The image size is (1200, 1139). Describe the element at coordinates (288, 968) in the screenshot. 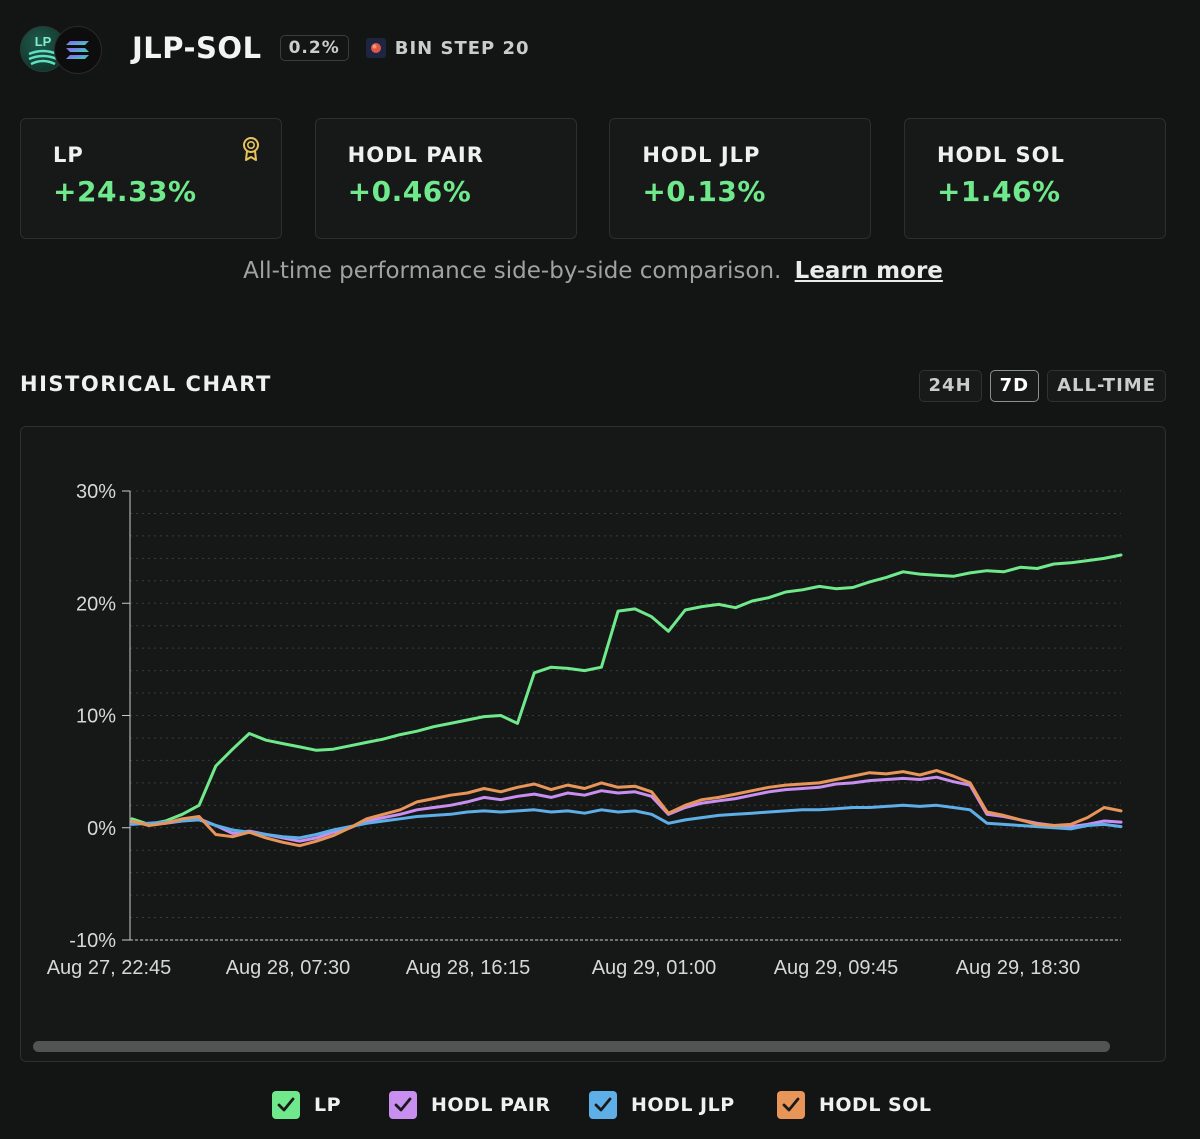

I see `x-tick-label: Aug 28, 07:30` at that location.